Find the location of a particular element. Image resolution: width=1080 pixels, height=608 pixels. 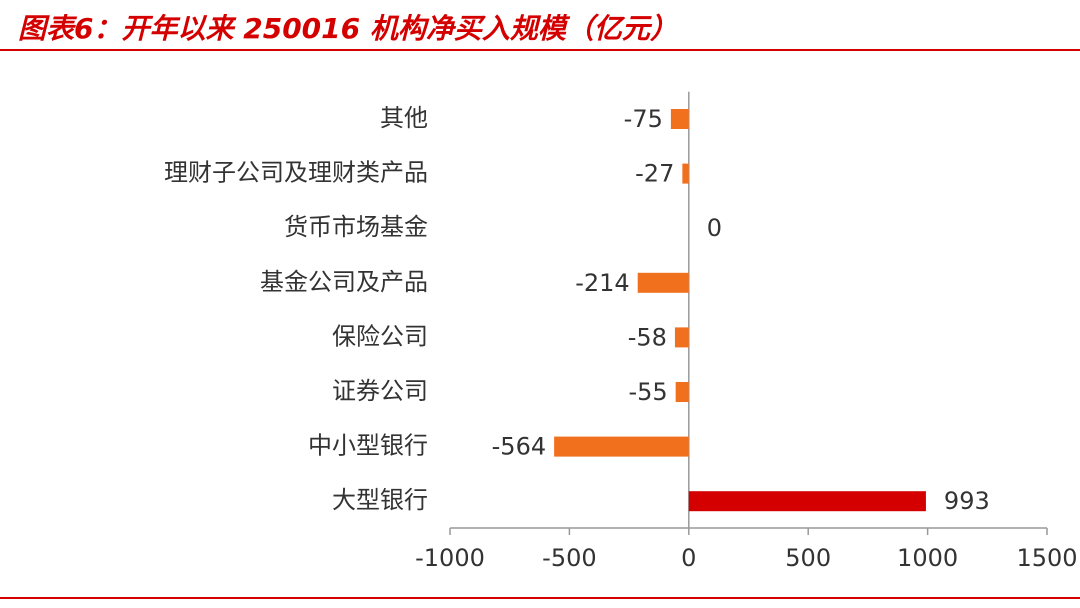

y-tick-label: 基金公司及产品 is located at coordinates (344, 282).